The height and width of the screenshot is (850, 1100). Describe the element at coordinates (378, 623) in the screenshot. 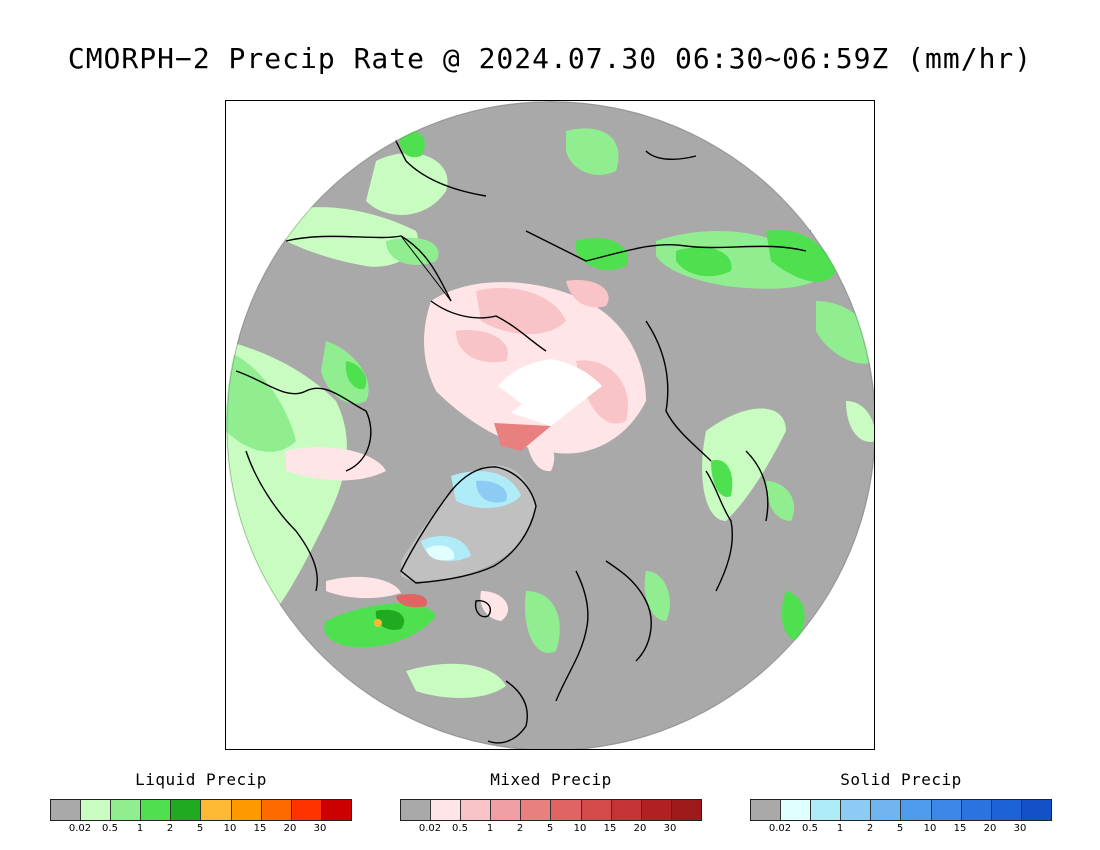

I see `heavy-precip-spot` at that location.